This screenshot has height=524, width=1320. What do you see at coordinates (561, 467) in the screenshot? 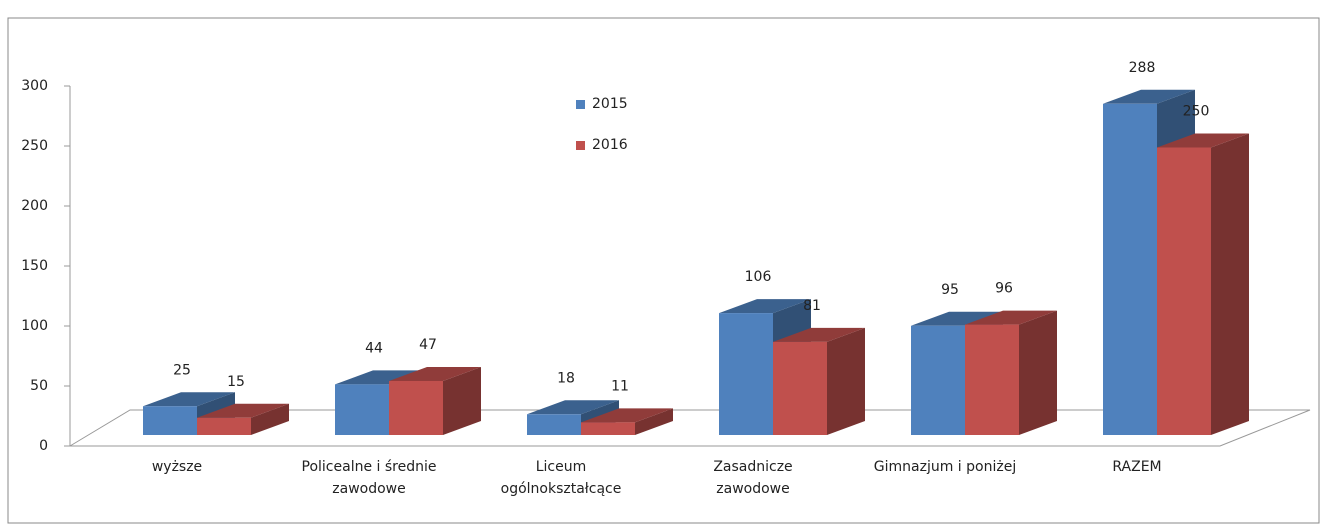
I see `x-tick-label-line: Liceum` at bounding box center [561, 467].